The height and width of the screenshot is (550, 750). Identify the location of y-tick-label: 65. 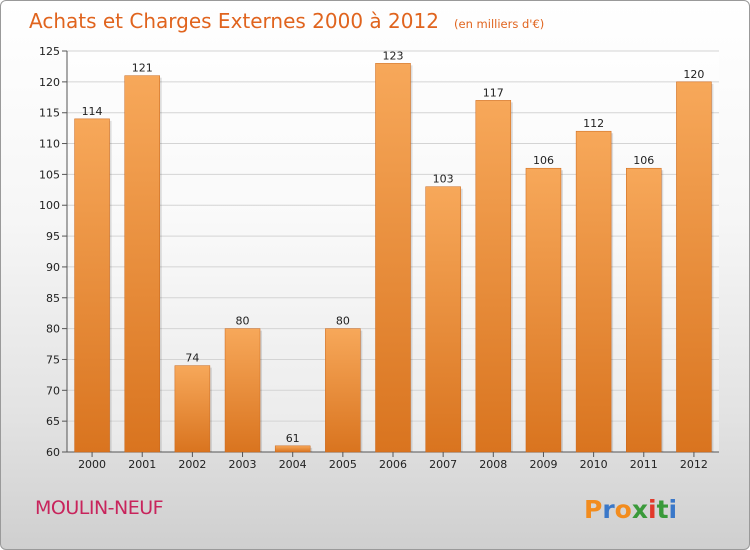
(53, 421).